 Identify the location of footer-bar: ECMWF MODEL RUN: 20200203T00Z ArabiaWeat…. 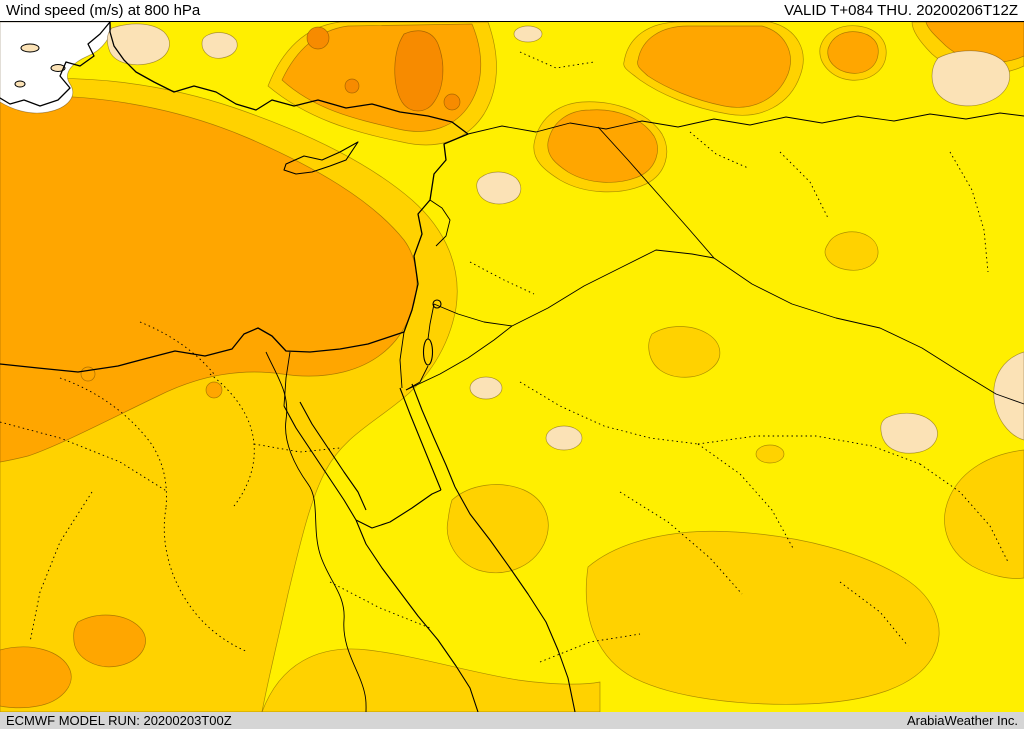
(512, 720).